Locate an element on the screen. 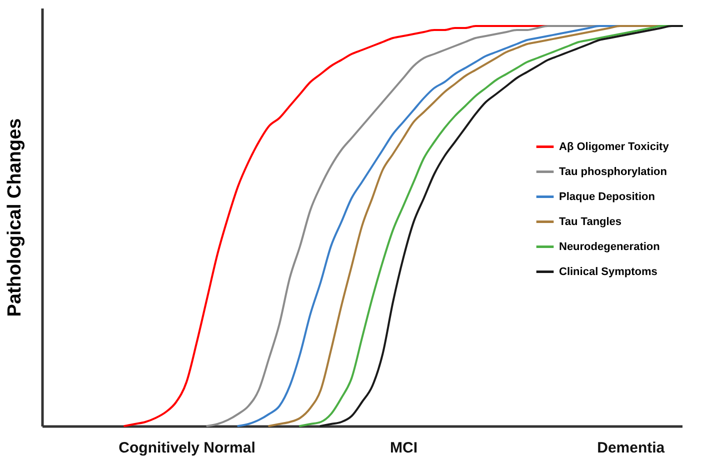  legend-label: Aβ Oligomer Toxicity is located at coordinates (614, 146).